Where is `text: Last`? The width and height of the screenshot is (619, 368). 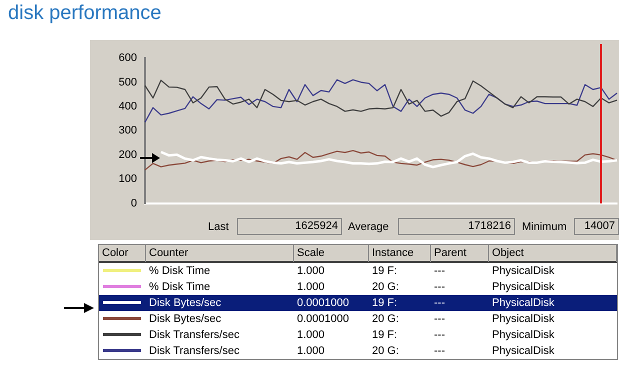 text: Last is located at coordinates (218, 227).